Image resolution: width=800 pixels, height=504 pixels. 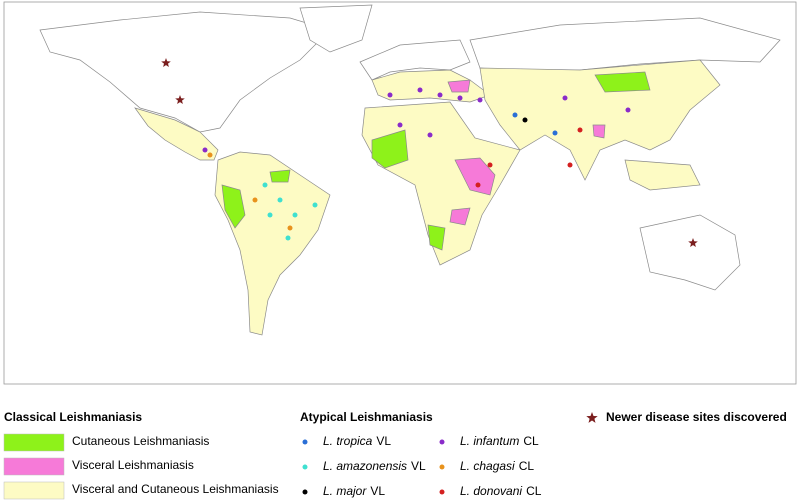 What do you see at coordinates (475, 176) in the screenshot?
I see `east-africa` at bounding box center [475, 176].